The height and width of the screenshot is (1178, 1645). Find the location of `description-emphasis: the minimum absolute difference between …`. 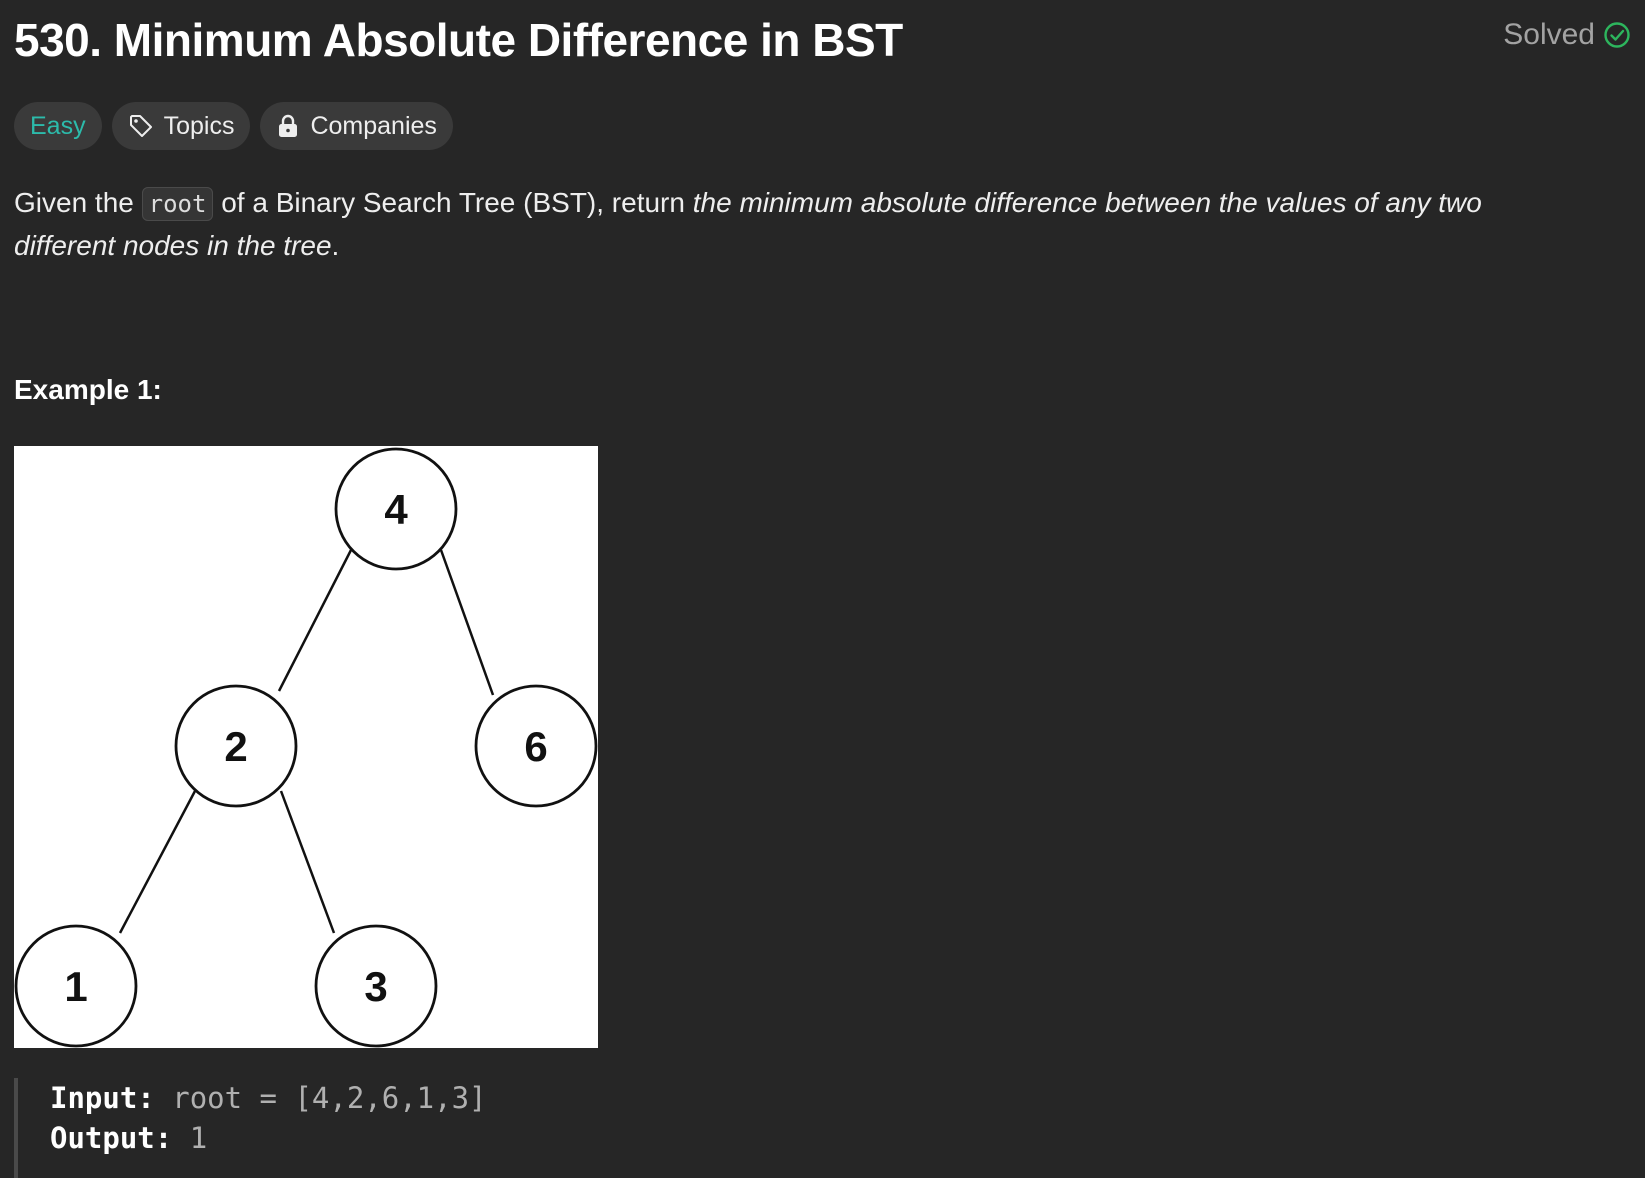

description-emphasis: the minimum absolute difference between … is located at coordinates (748, 224).